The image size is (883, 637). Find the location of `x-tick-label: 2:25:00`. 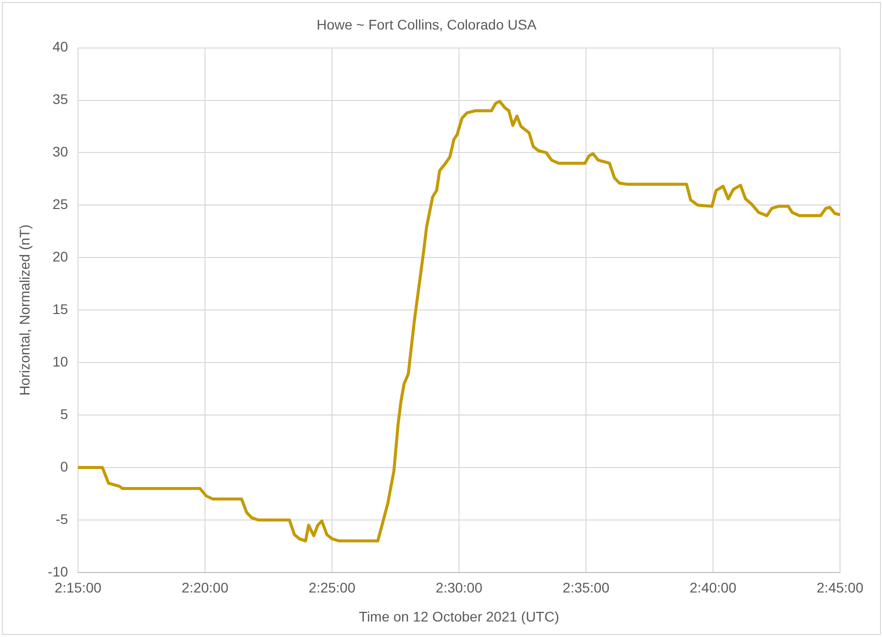

x-tick-label: 2:25:00 is located at coordinates (332, 588).